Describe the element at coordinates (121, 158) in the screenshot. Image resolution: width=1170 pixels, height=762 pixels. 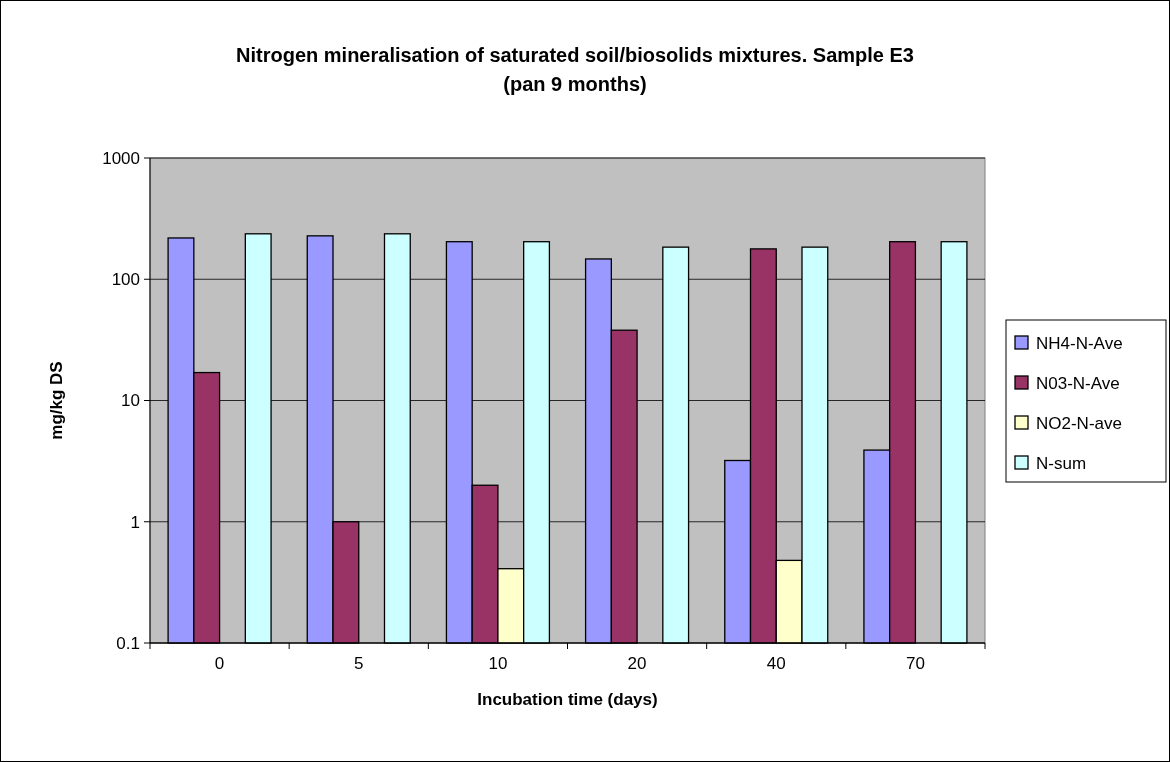
I see `y-tick-label: 1000` at that location.